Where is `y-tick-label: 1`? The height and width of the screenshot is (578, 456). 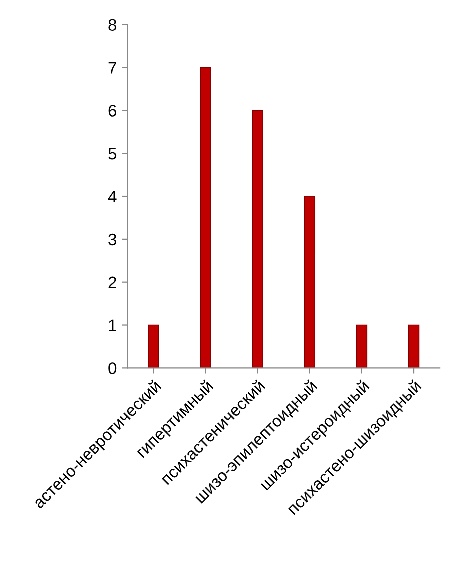 y-tick-label: 1 is located at coordinates (112, 326).